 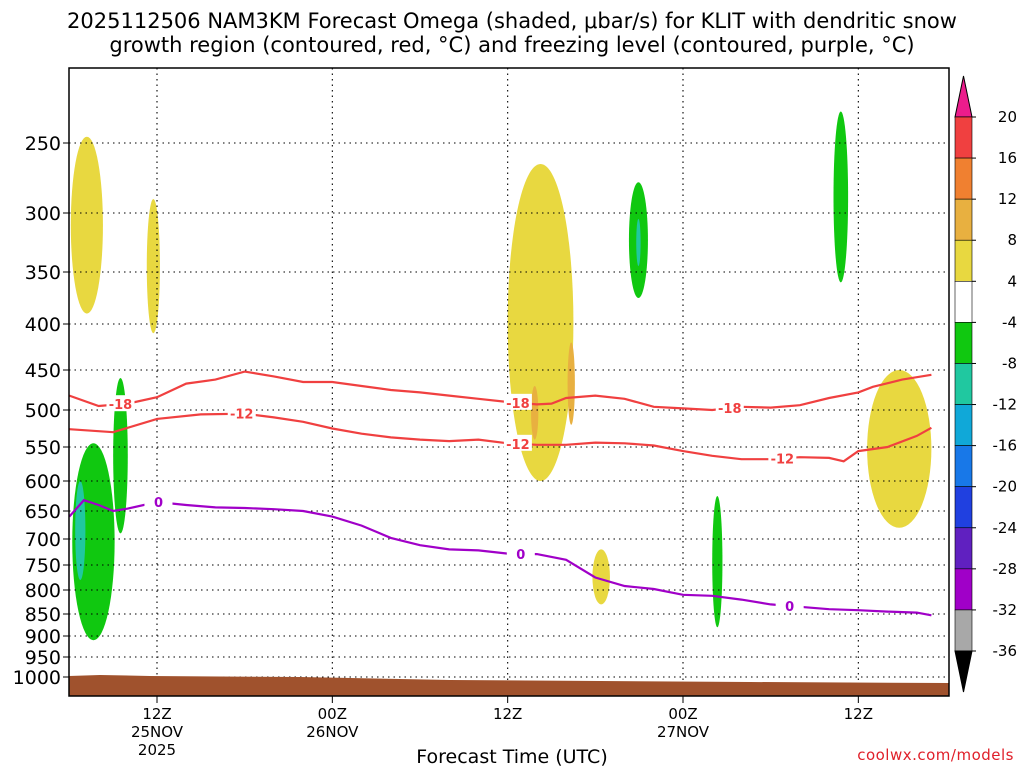 I want to click on colorbar-label: 8, so click(x=1012, y=240).